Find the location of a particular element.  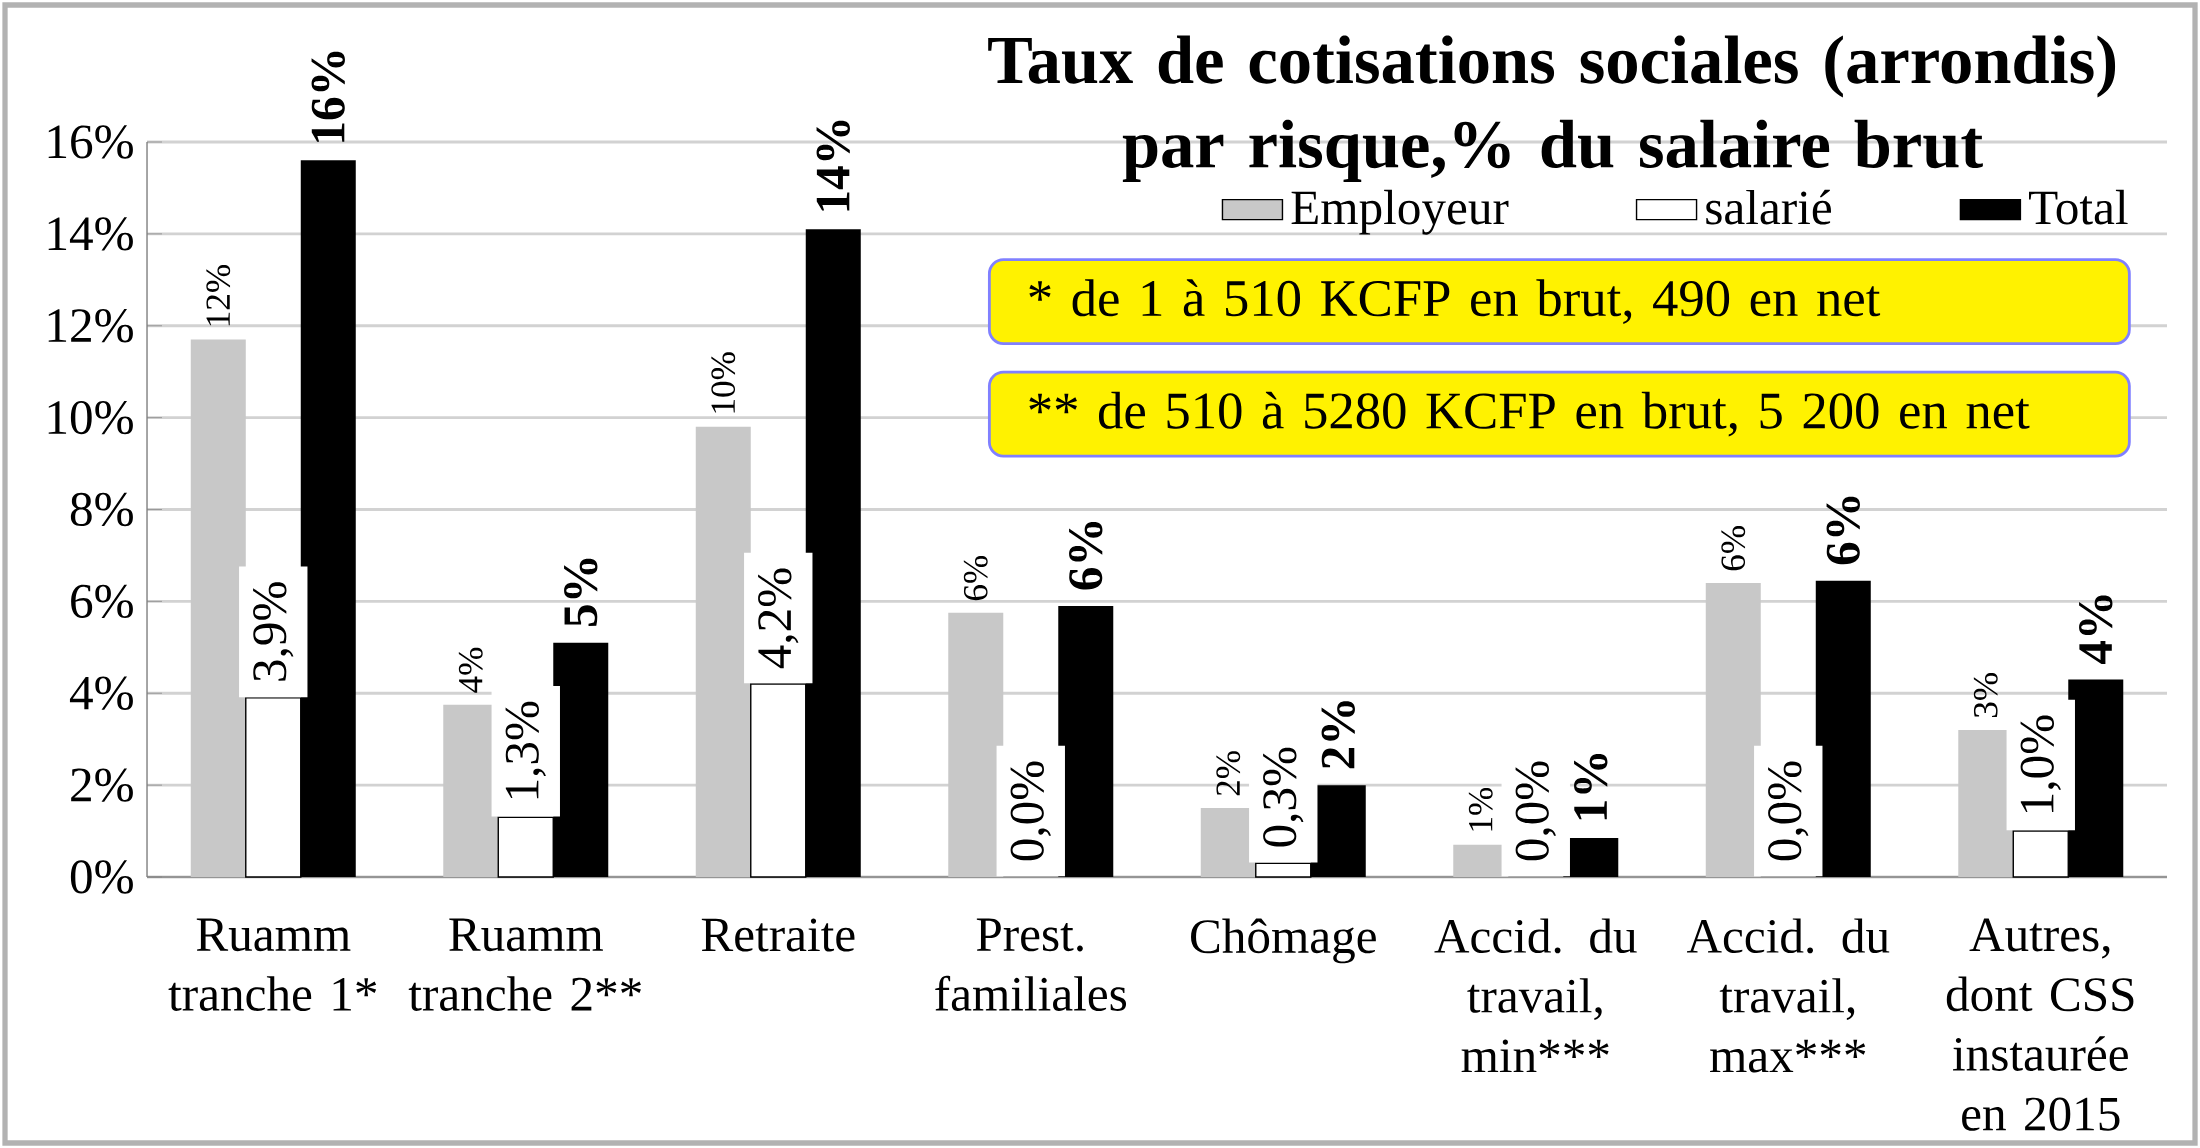

data-label: 4,2% is located at coordinates (778, 618).